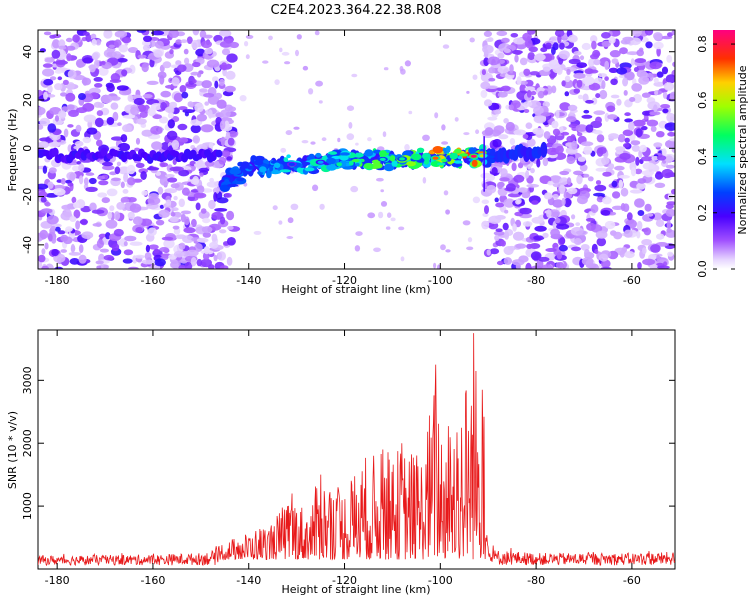 This screenshot has width=750, height=600. What do you see at coordinates (27, 52) in the screenshot?
I see `y-tick-label: 40` at bounding box center [27, 52].